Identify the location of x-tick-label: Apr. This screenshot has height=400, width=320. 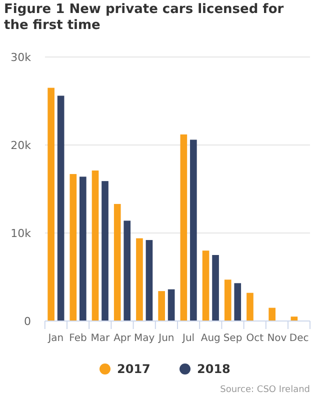
(123, 338).